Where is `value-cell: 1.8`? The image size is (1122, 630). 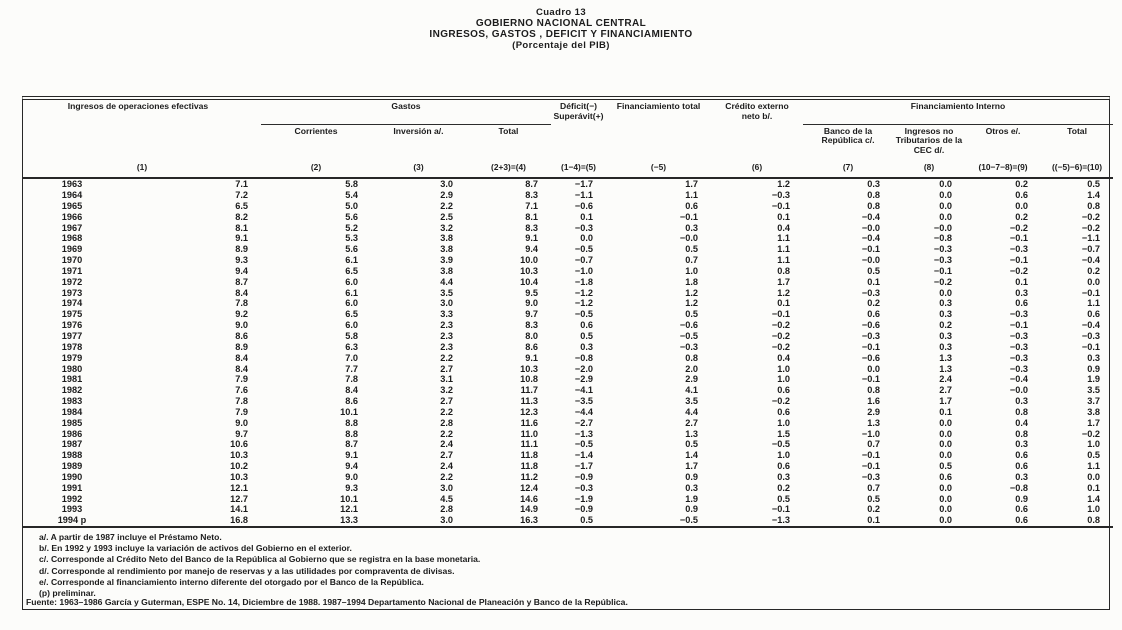 value-cell: 1.8 is located at coordinates (691, 281).